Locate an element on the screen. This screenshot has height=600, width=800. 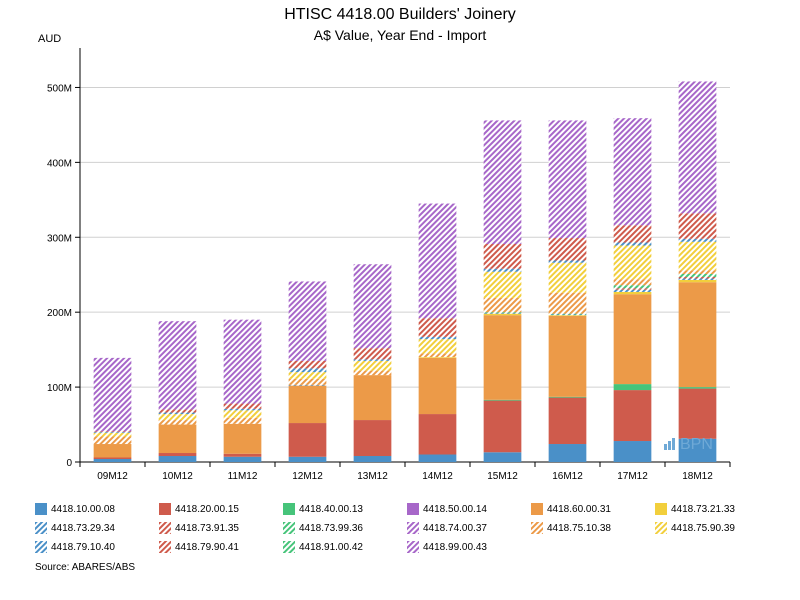
x-tick-label: 17M12 is located at coordinates (632, 476).